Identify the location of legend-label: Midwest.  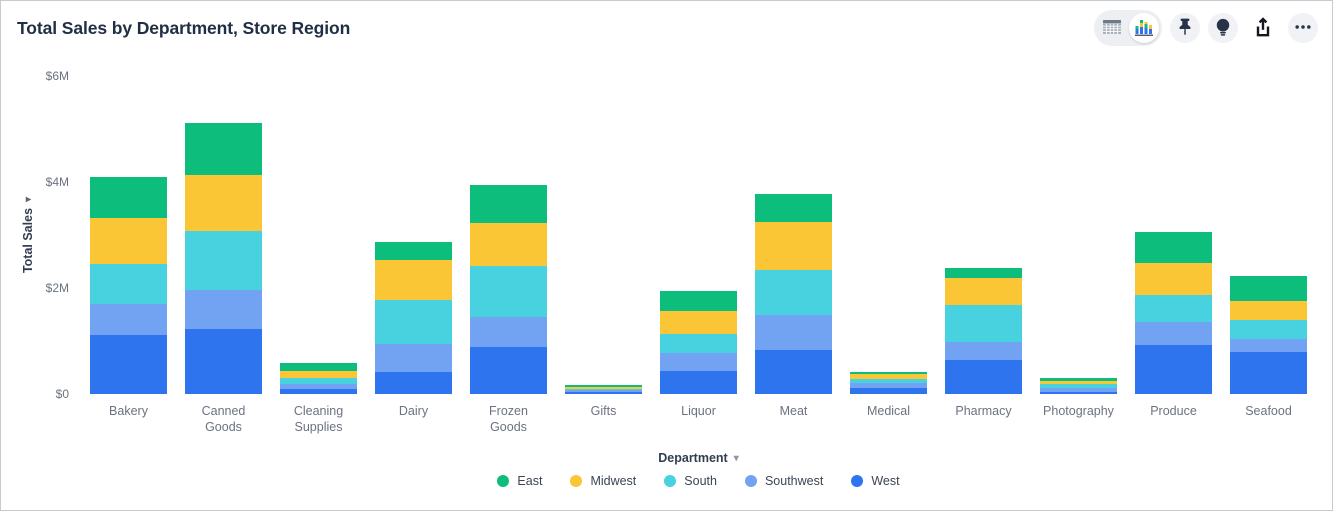
(613, 481).